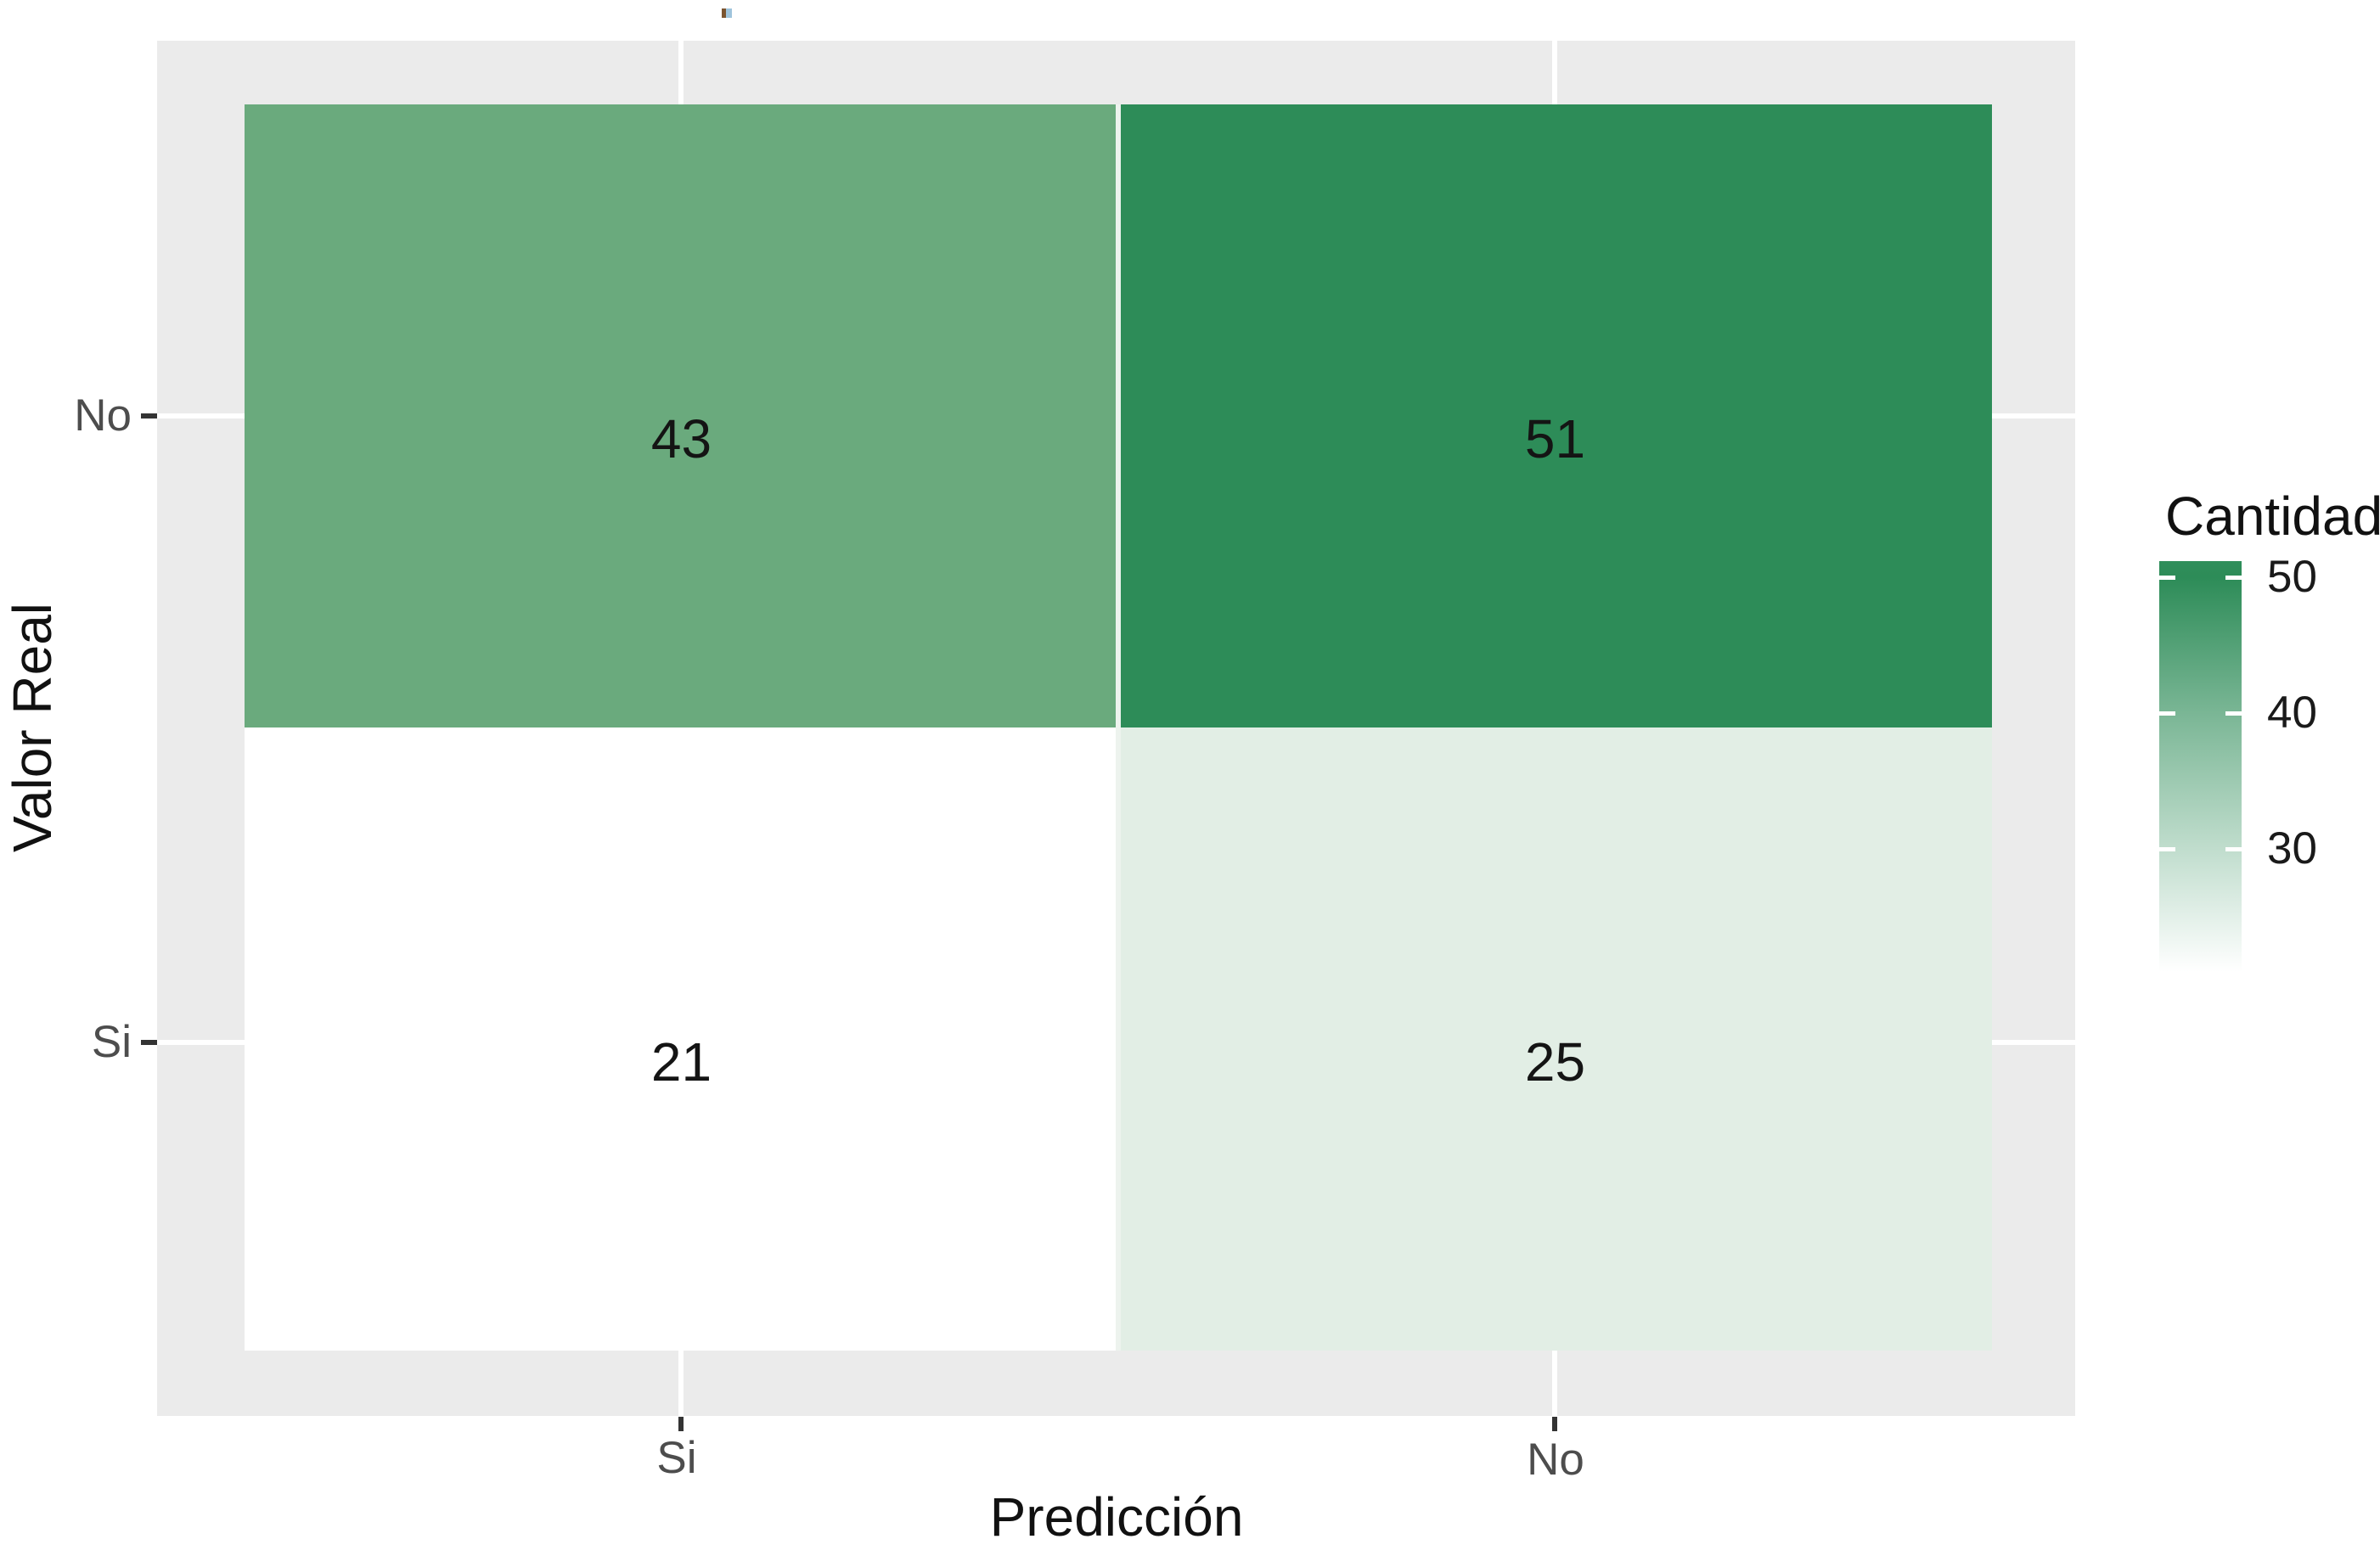  Describe the element at coordinates (1555, 1460) in the screenshot. I see `x-tick-label-no: No` at that location.